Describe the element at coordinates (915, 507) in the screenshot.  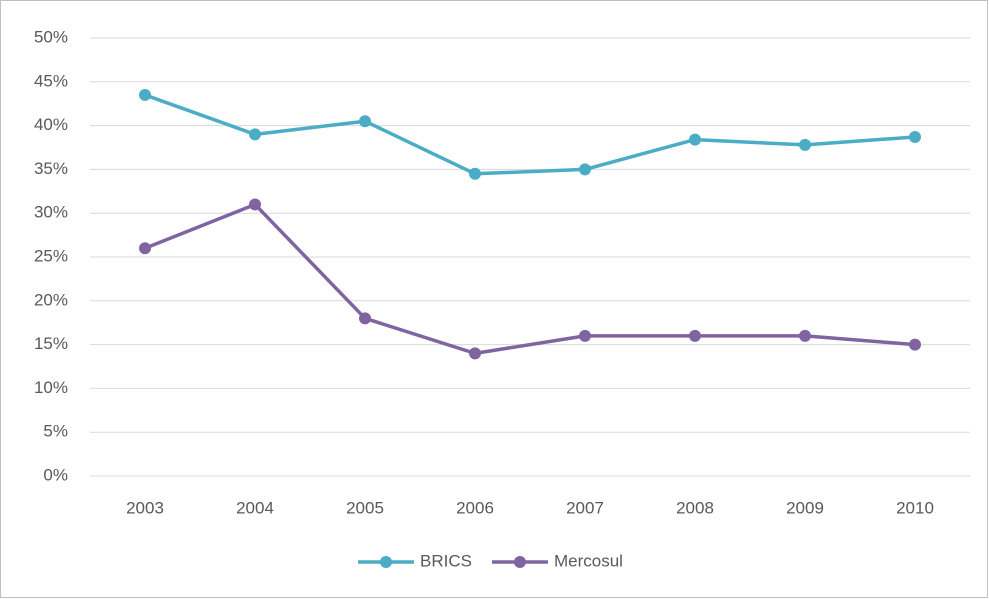
I see `x-tick-label: 2010` at that location.